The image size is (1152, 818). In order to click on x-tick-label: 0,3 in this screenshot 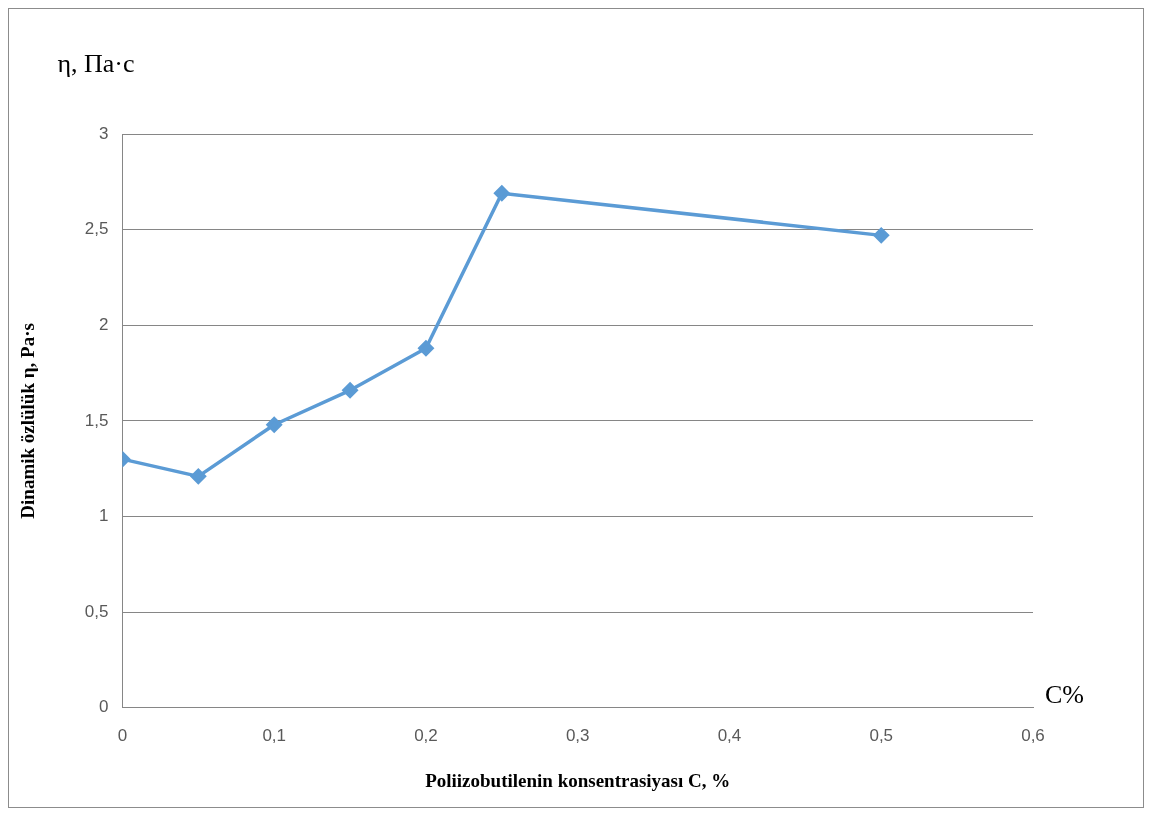, I will do `click(577, 735)`.